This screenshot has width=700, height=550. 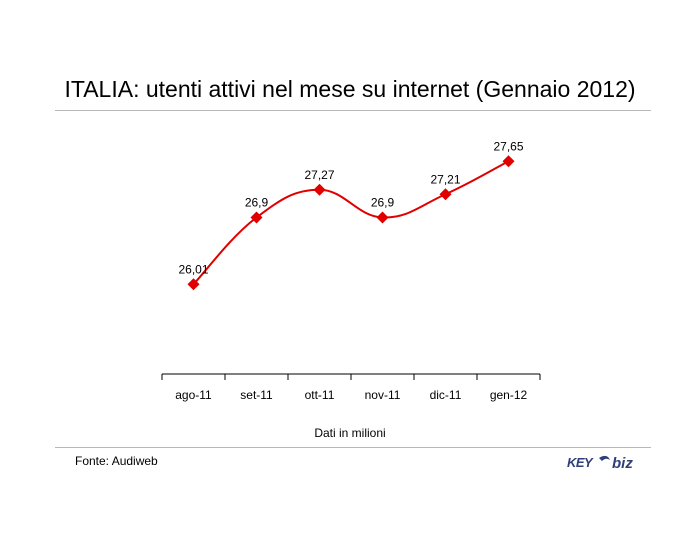 What do you see at coordinates (445, 179) in the screenshot?
I see `data-label: 27,21` at bounding box center [445, 179].